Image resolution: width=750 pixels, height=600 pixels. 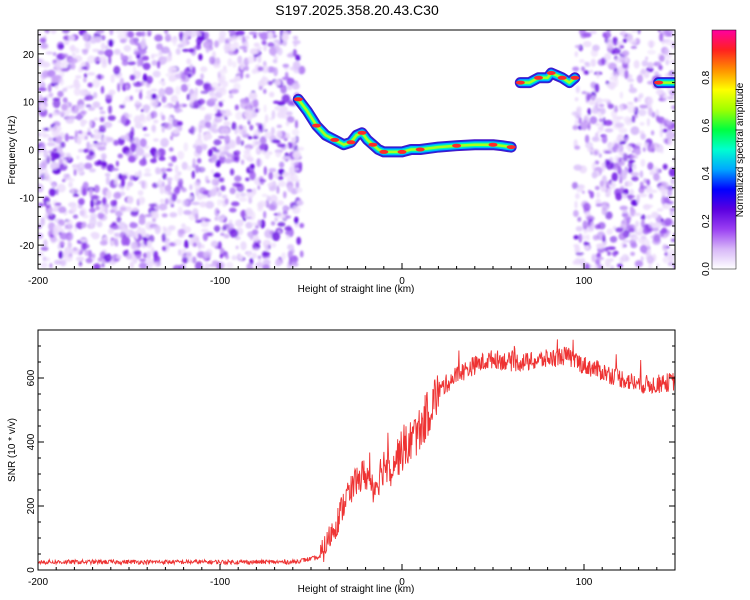 What do you see at coordinates (220, 281) in the screenshot?
I see `x-tick-label: -100` at bounding box center [220, 281].